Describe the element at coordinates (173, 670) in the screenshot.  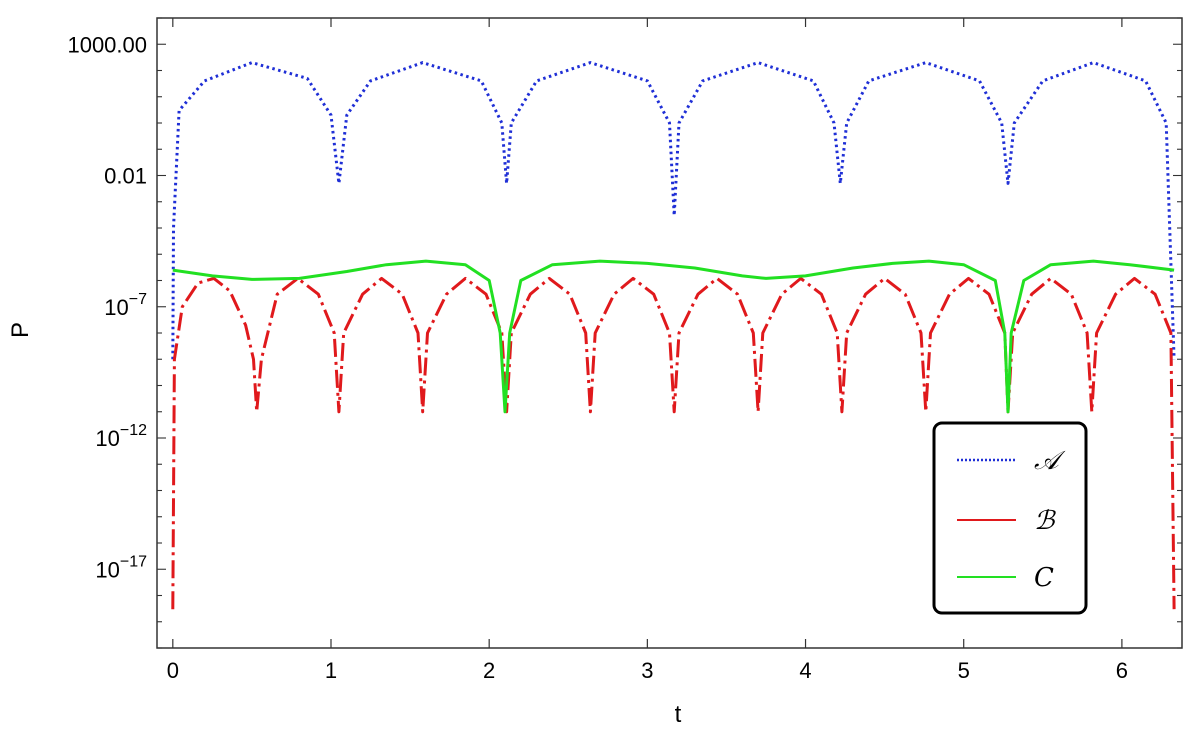
I see `x-tick-label: 0` at that location.